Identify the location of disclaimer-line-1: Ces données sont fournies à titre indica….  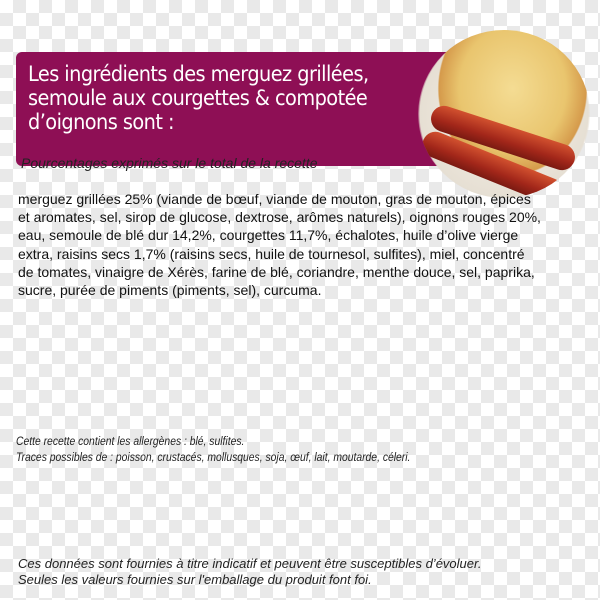
(250, 563).